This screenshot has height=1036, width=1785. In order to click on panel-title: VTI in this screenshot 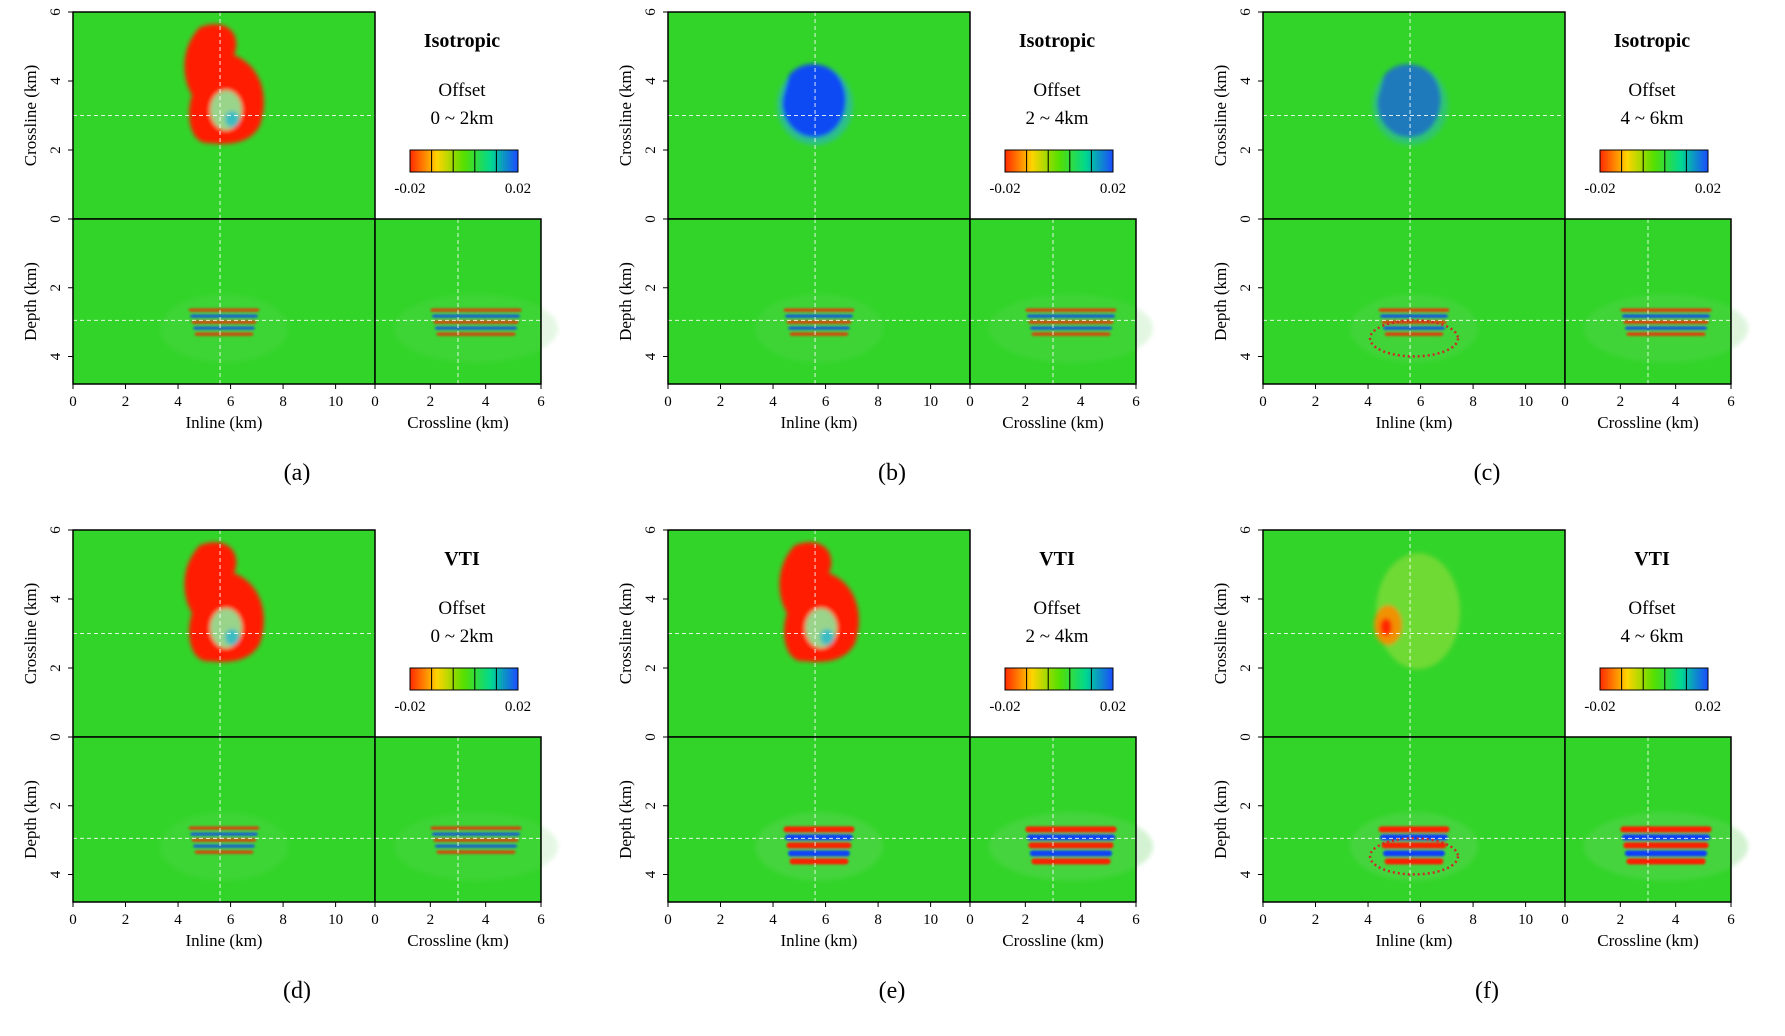, I will do `click(1652, 559)`.